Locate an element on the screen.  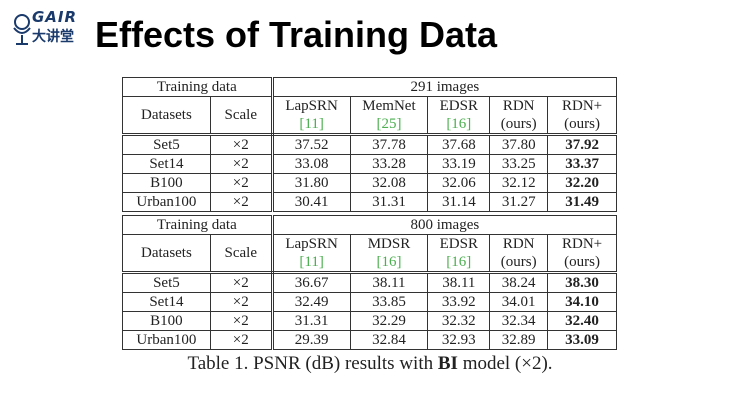
column-header: MDSR [16] is located at coordinates (389, 254).